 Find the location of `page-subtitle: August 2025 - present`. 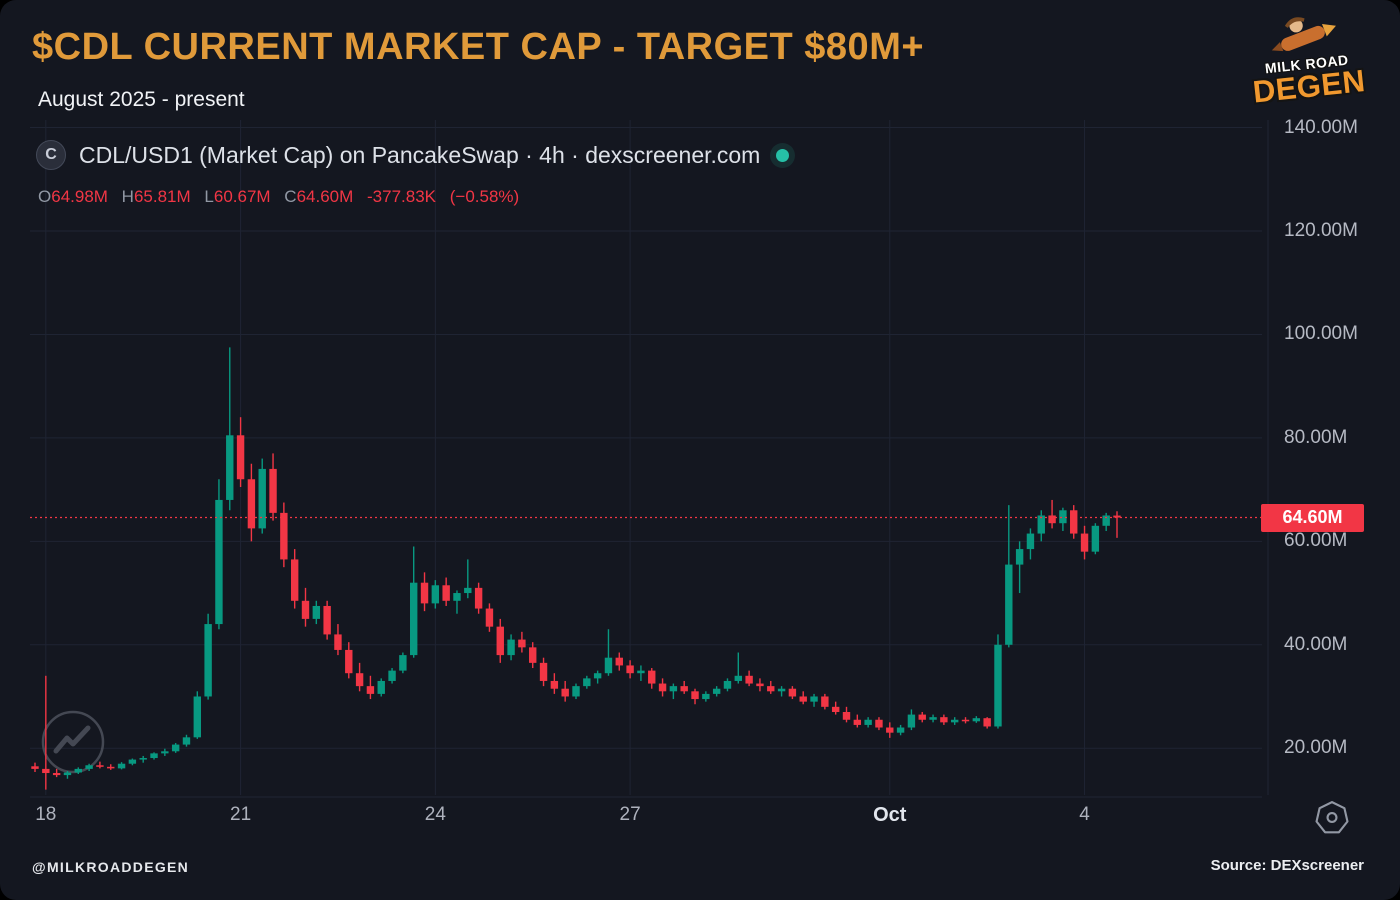

page-subtitle: August 2025 - present is located at coordinates (141, 99).